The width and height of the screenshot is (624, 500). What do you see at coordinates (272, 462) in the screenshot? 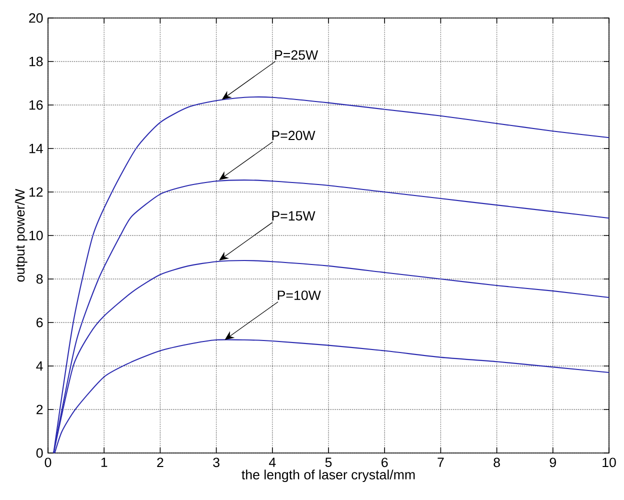
I see `x-tick-label: 4` at bounding box center [272, 462].